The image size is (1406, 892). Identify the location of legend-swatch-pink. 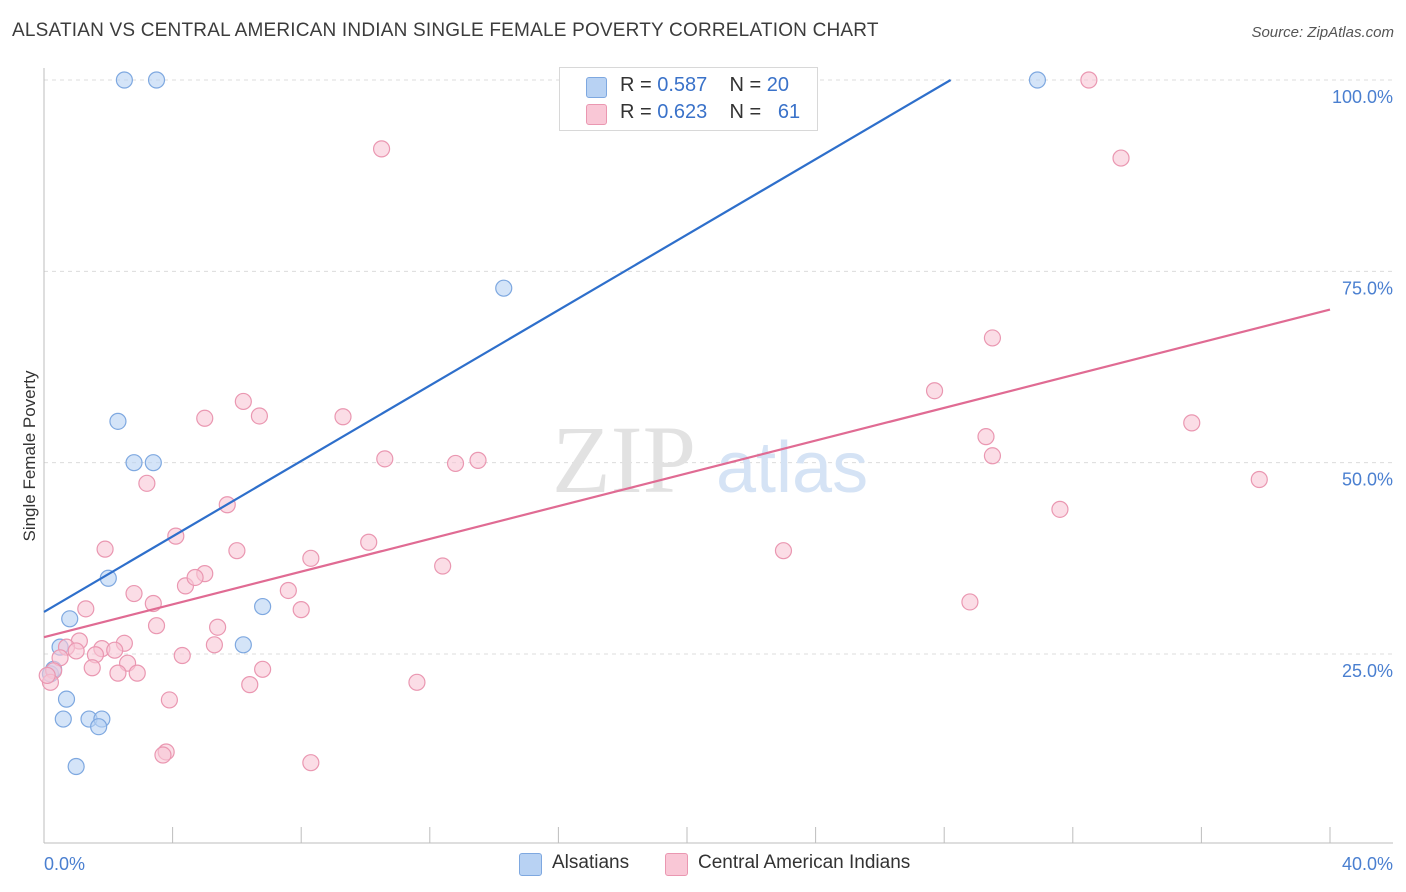
(596, 114).